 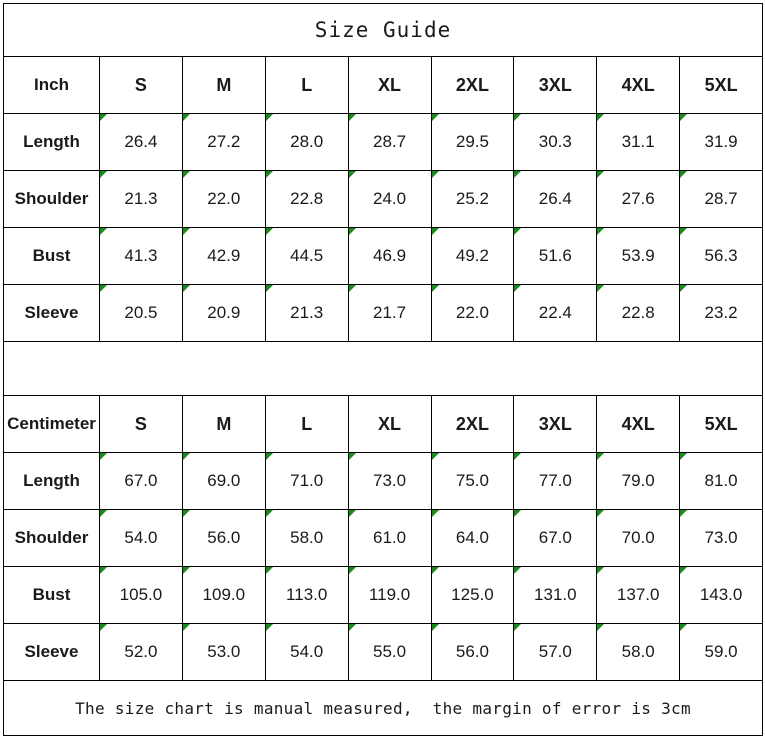 I want to click on cell-sleeve-5xl: 23.2, so click(x=721, y=313).